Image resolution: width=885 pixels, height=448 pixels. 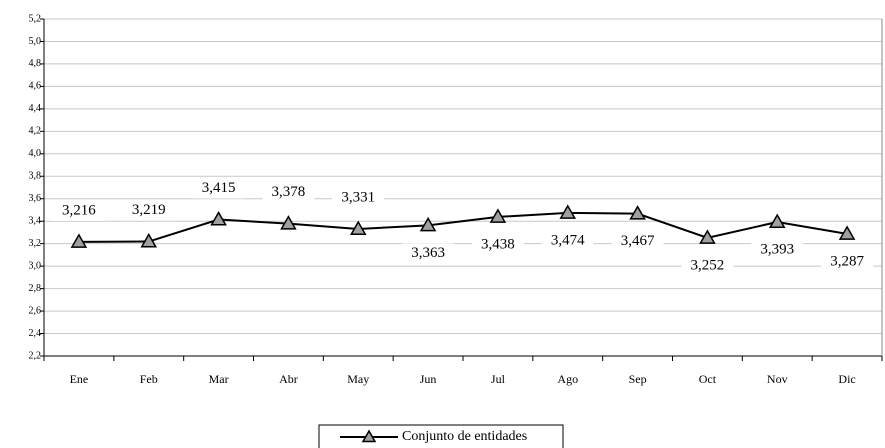 I want to click on data-label: 3,216, so click(x=79, y=210).